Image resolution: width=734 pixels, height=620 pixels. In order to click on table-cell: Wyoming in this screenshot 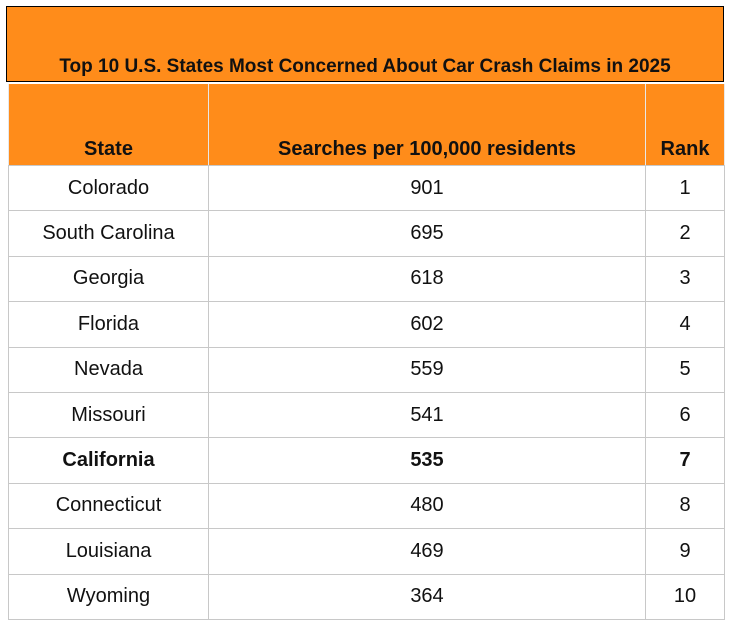, I will do `click(108, 596)`.